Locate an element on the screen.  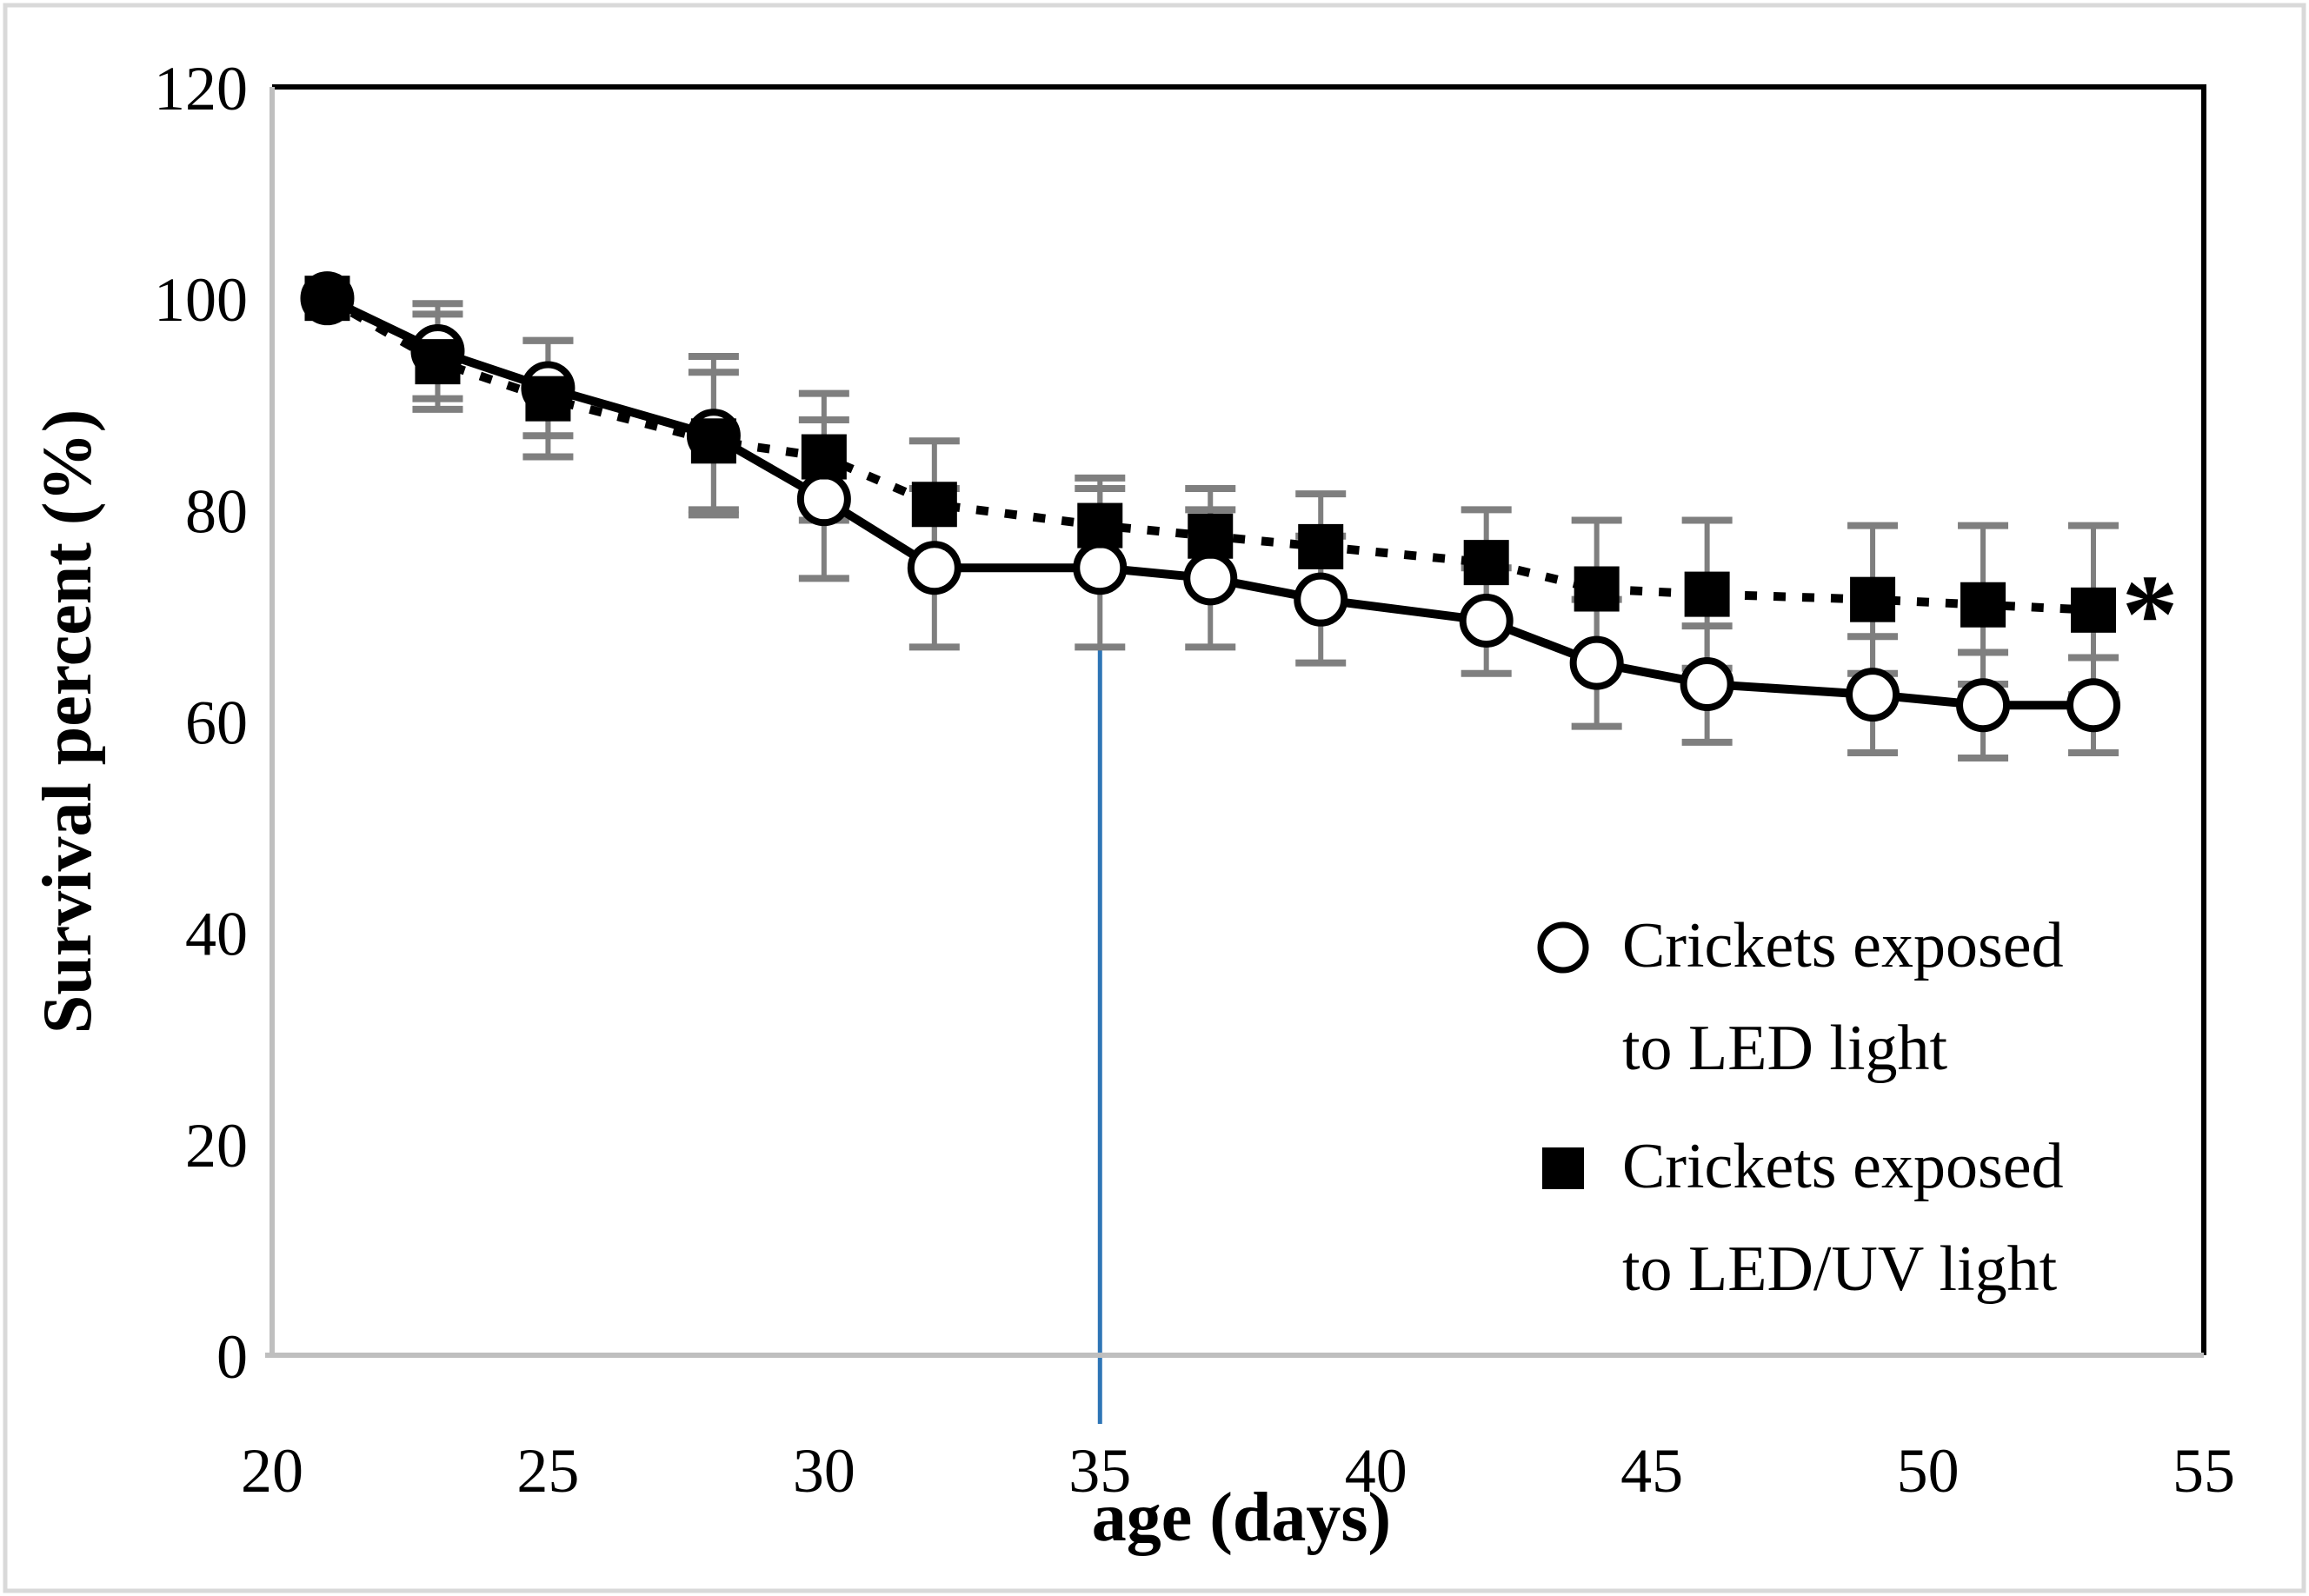
legend-marker-square is located at coordinates (1563, 1168).